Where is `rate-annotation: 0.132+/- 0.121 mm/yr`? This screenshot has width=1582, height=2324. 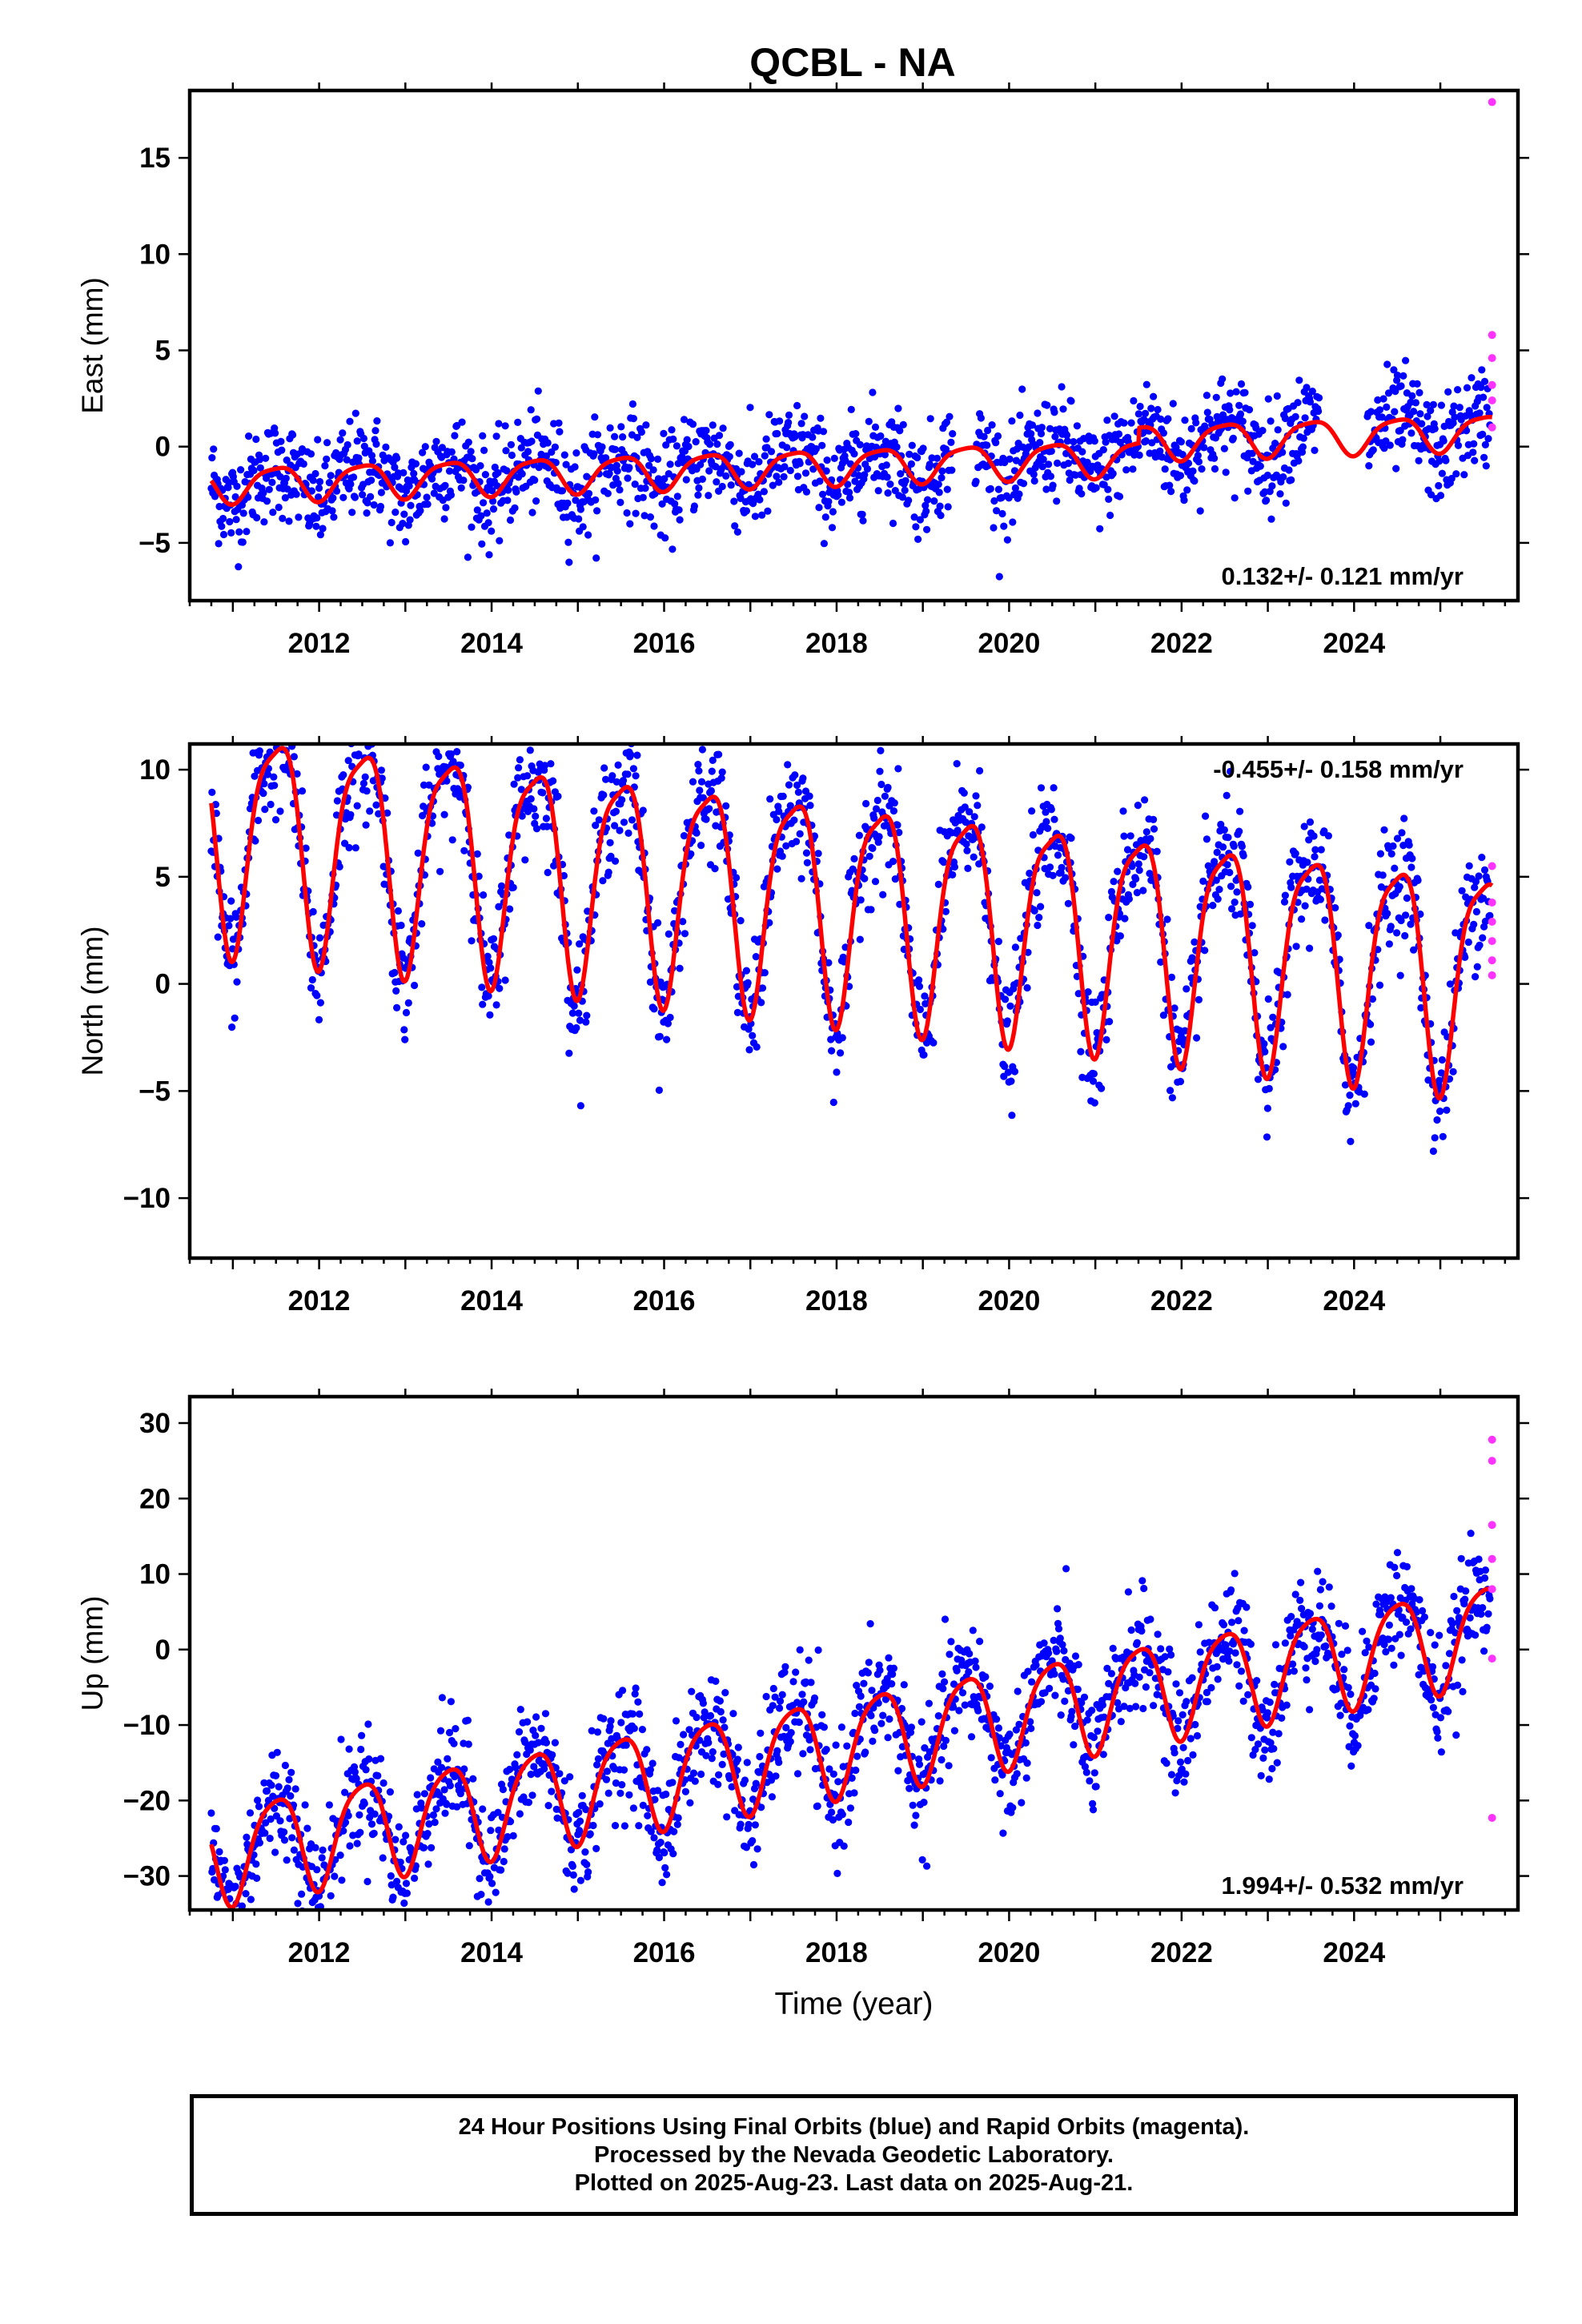 rate-annotation: 0.132+/- 0.121 mm/yr is located at coordinates (1343, 576).